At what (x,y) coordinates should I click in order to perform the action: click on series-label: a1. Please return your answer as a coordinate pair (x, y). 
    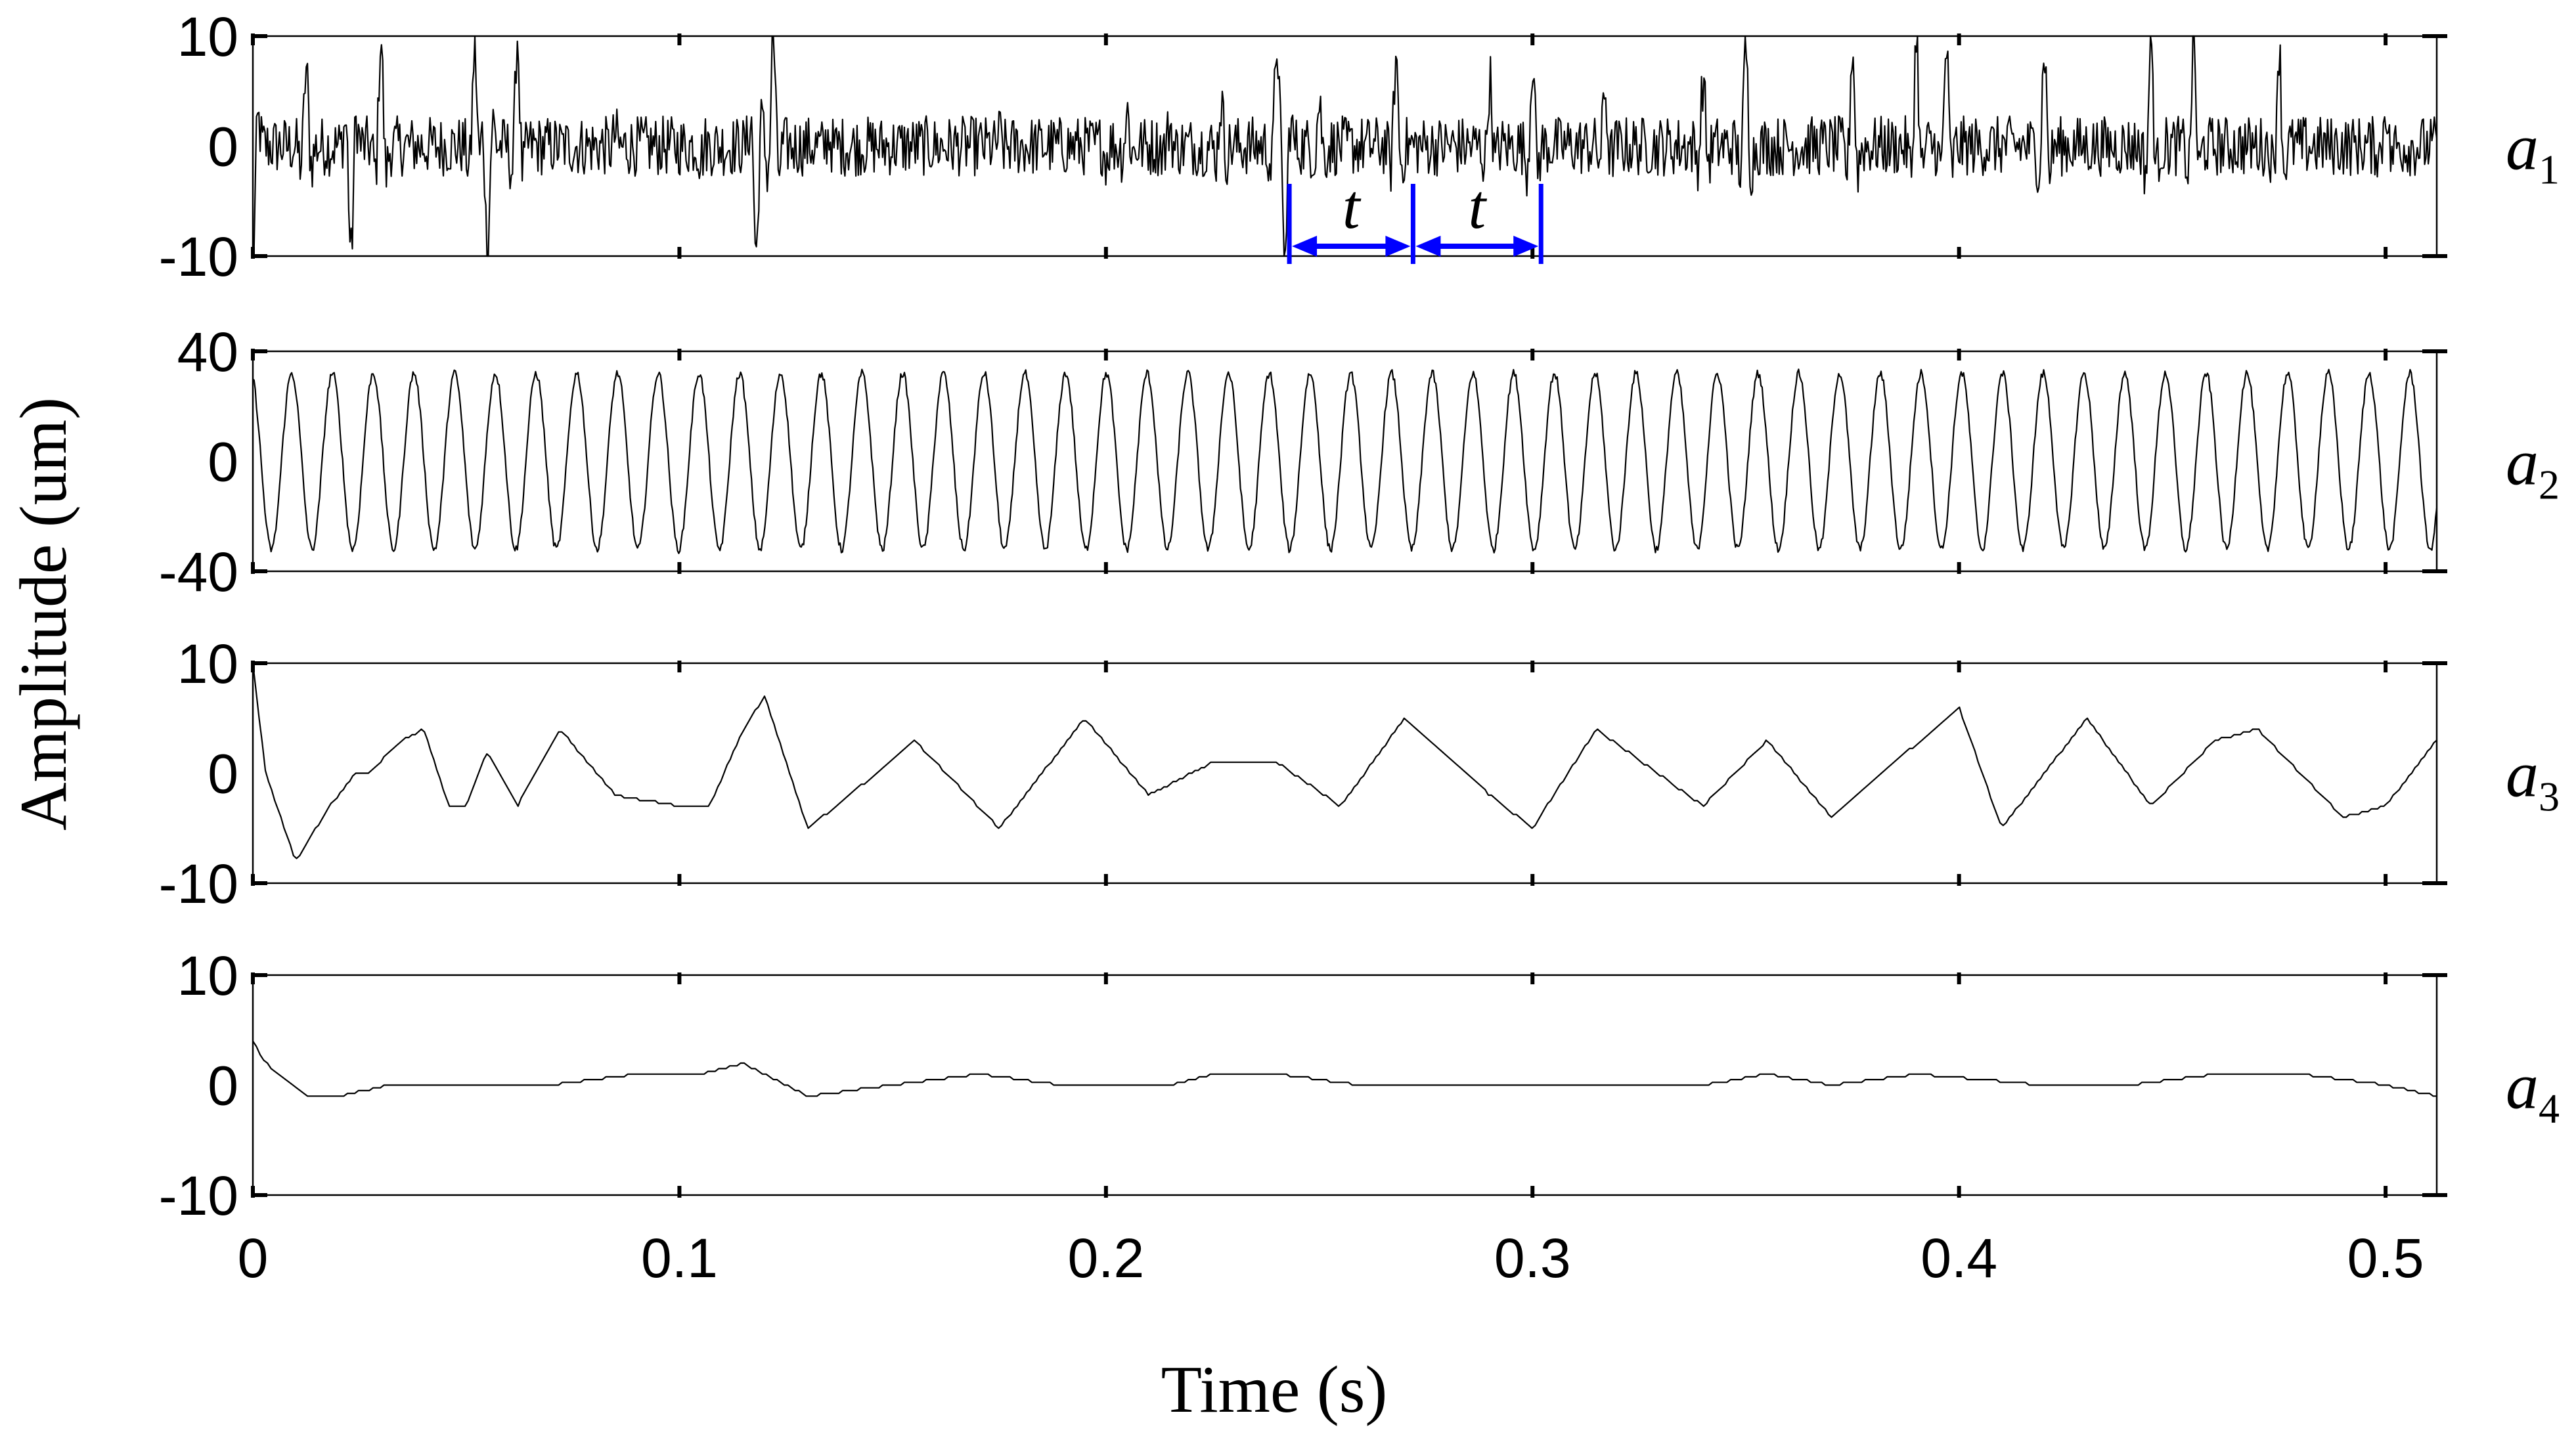
    Looking at the image, I should click on (2533, 152).